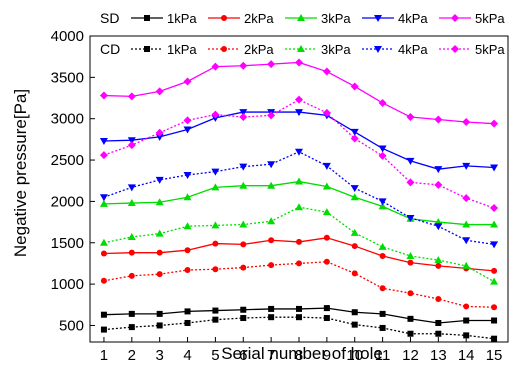 The image size is (517, 367). Describe the element at coordinates (299, 254) in the screenshot. I see `series-sd-2kpa` at that location.